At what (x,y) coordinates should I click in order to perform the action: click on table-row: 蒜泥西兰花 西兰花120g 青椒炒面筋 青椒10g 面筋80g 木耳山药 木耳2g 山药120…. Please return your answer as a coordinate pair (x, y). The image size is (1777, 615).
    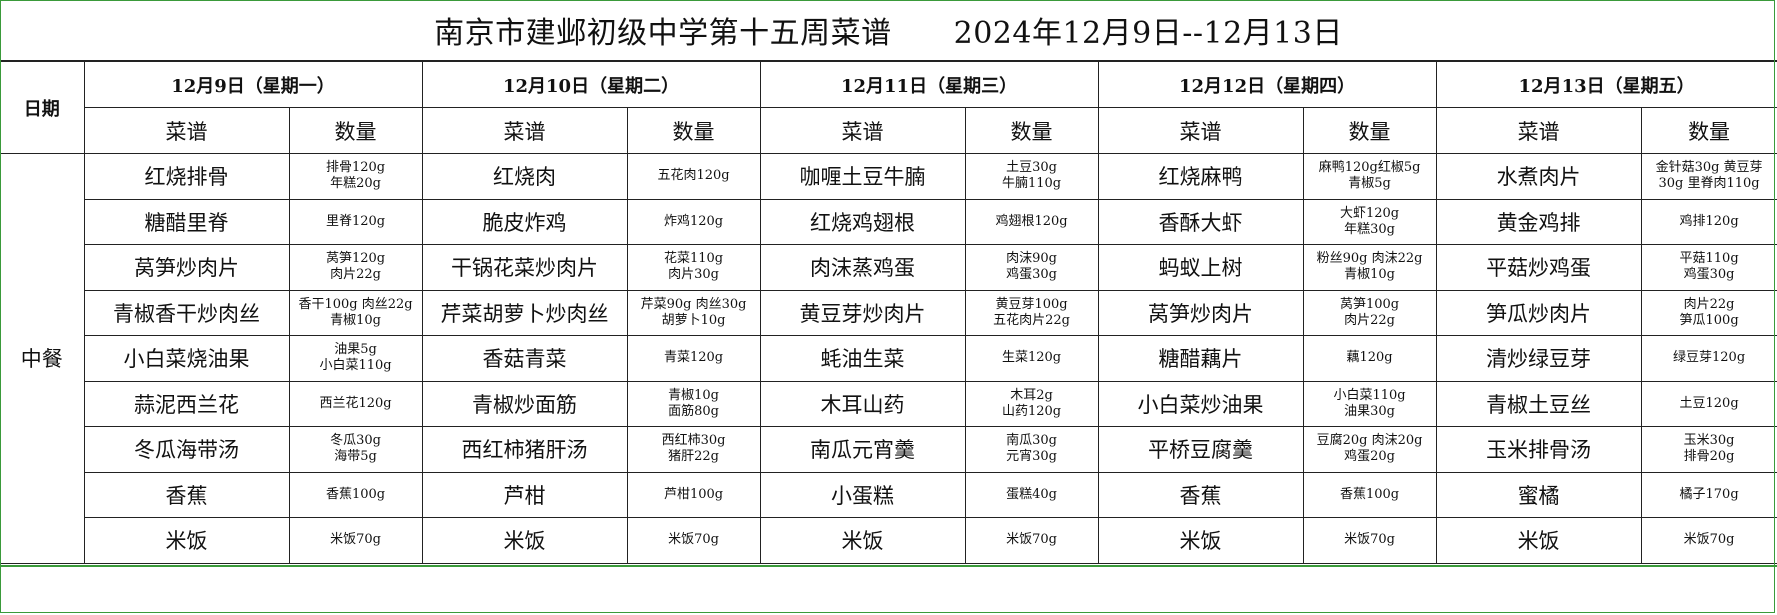
    Looking at the image, I should click on (888, 403).